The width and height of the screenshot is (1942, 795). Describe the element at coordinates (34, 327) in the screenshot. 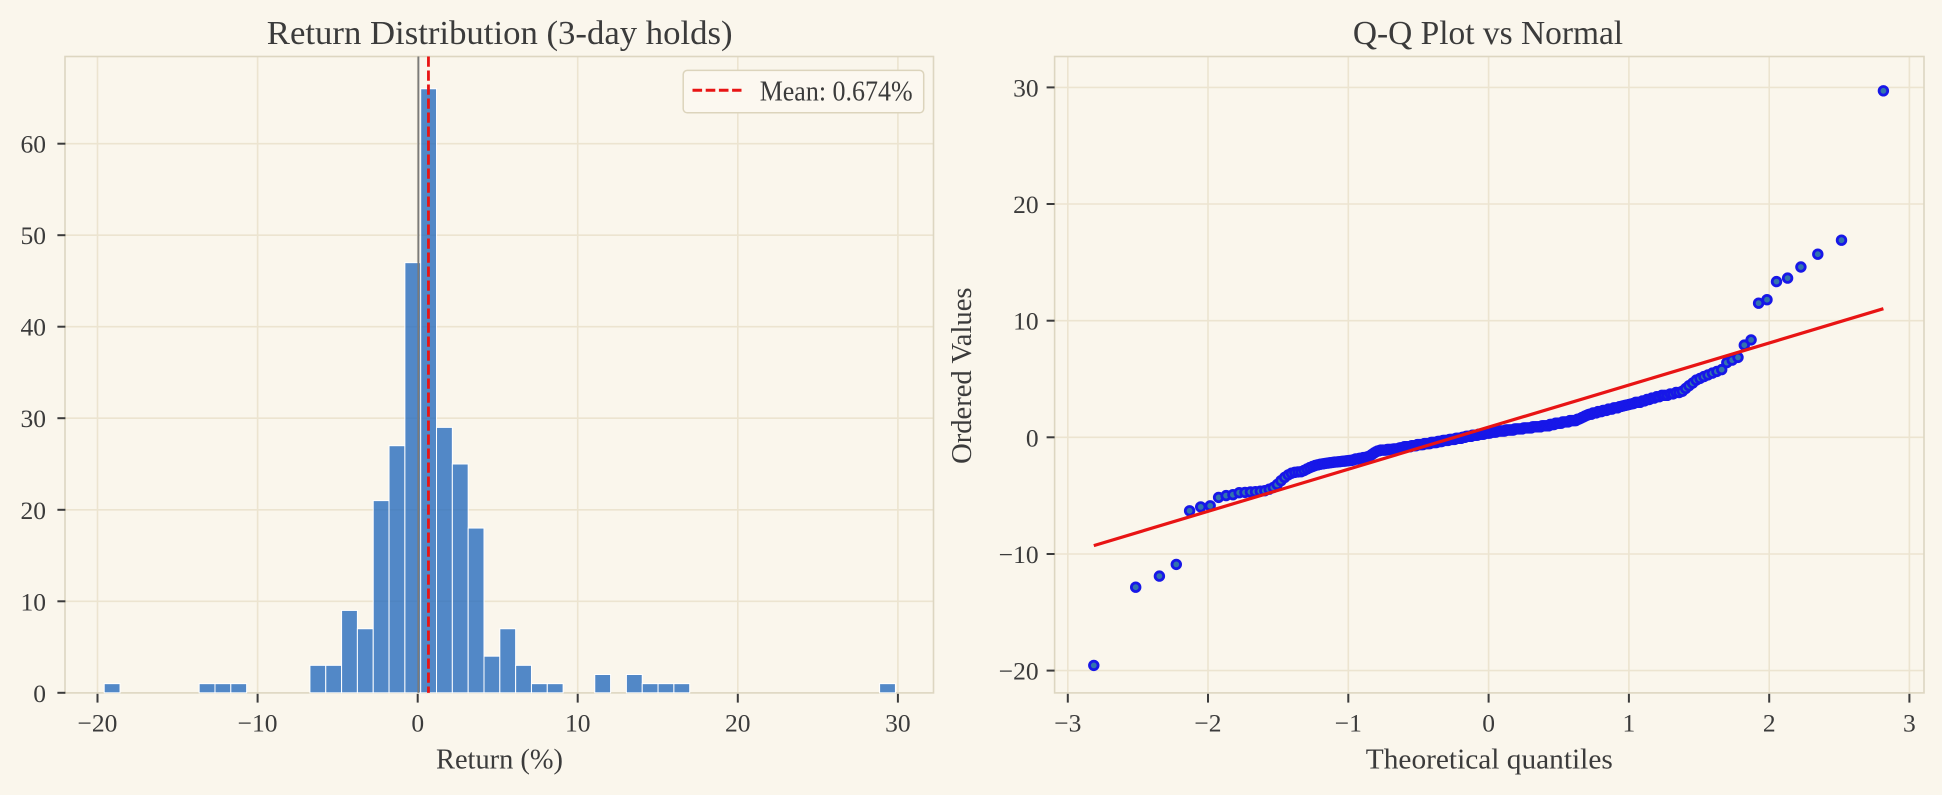

I see `svg-text: 40` at that location.